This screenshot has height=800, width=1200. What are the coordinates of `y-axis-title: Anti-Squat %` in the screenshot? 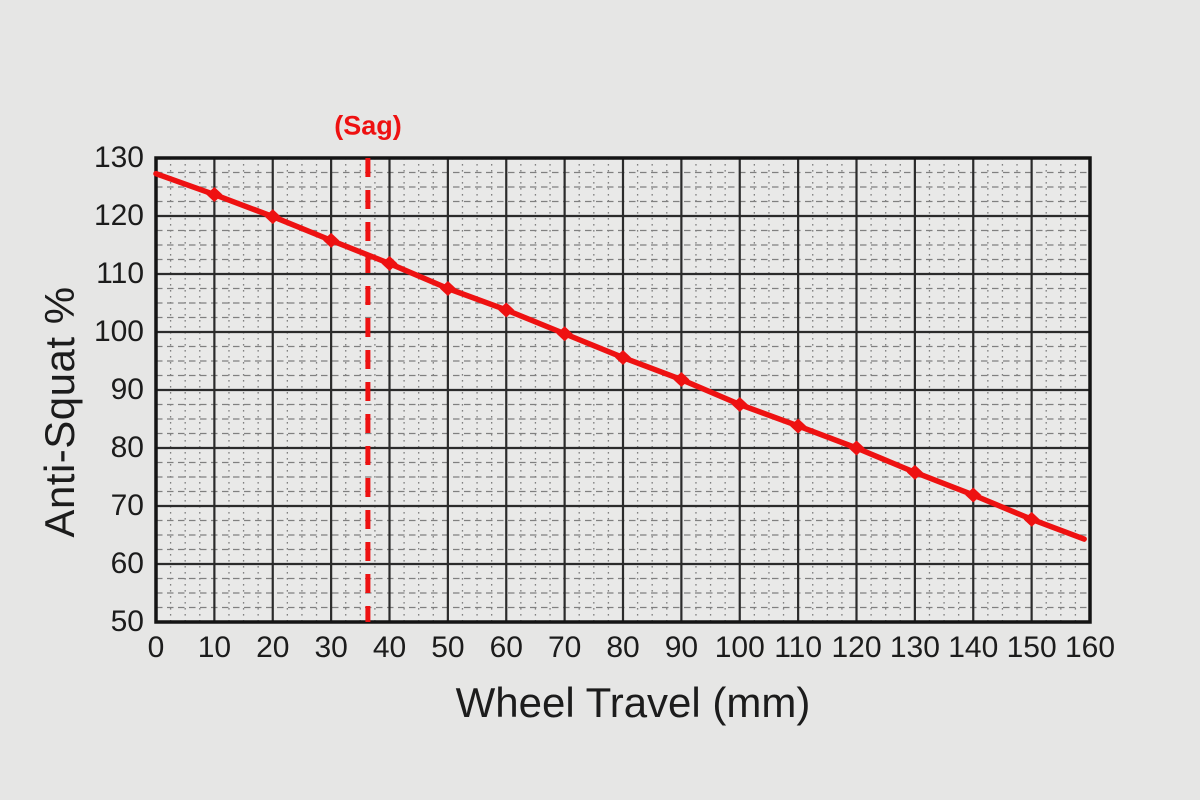 It's located at (59, 412).